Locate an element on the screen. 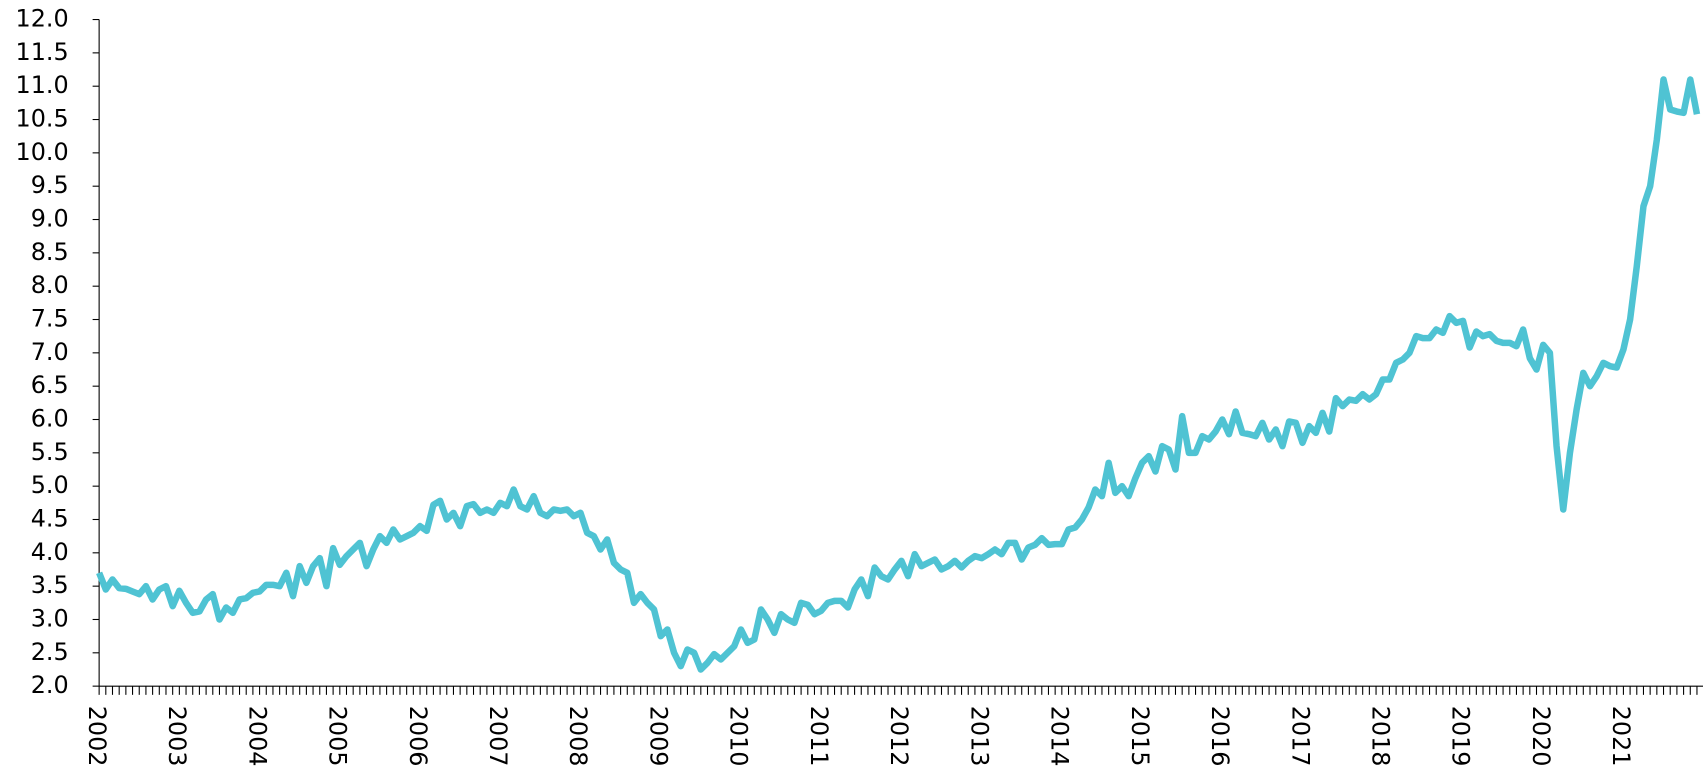 This screenshot has width=1703, height=773. x-tick-label: 2020 is located at coordinates (1541, 736).